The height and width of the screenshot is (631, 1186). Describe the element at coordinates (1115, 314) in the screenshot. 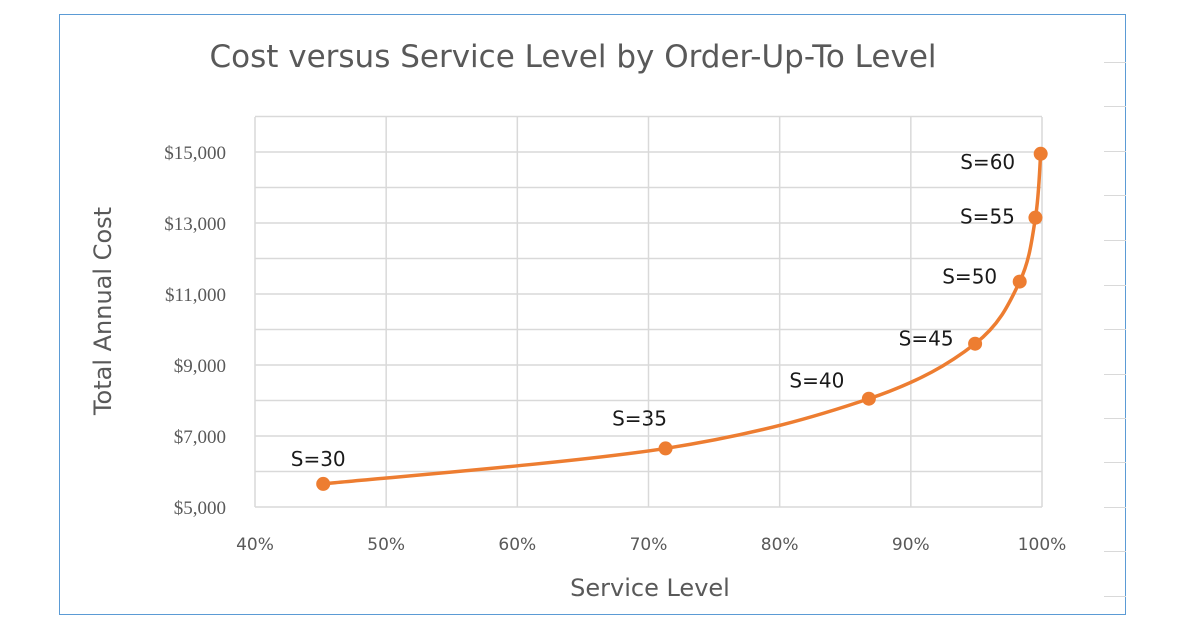

I see `chart-edge-ticks` at that location.